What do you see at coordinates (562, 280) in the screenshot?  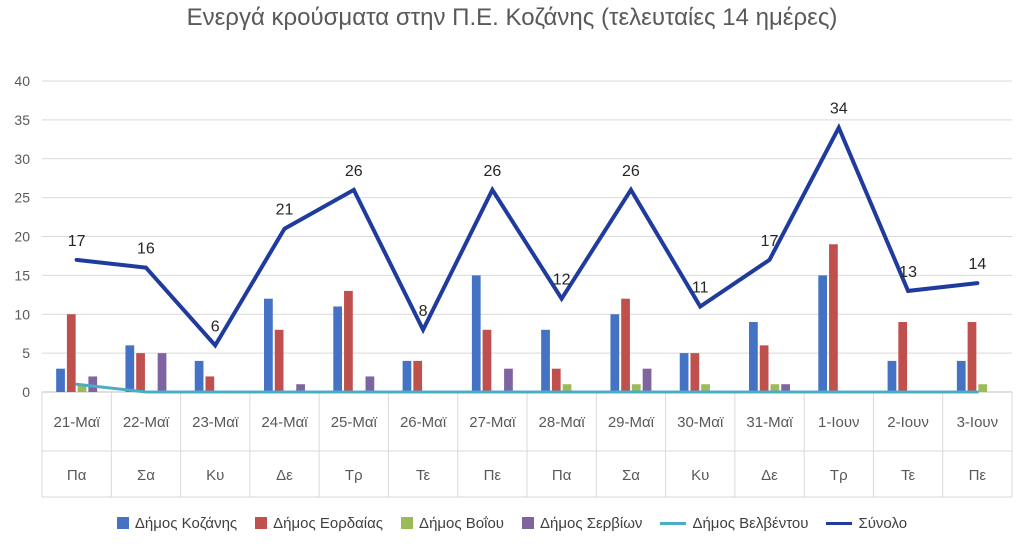 I see `data-label: 12` at bounding box center [562, 280].